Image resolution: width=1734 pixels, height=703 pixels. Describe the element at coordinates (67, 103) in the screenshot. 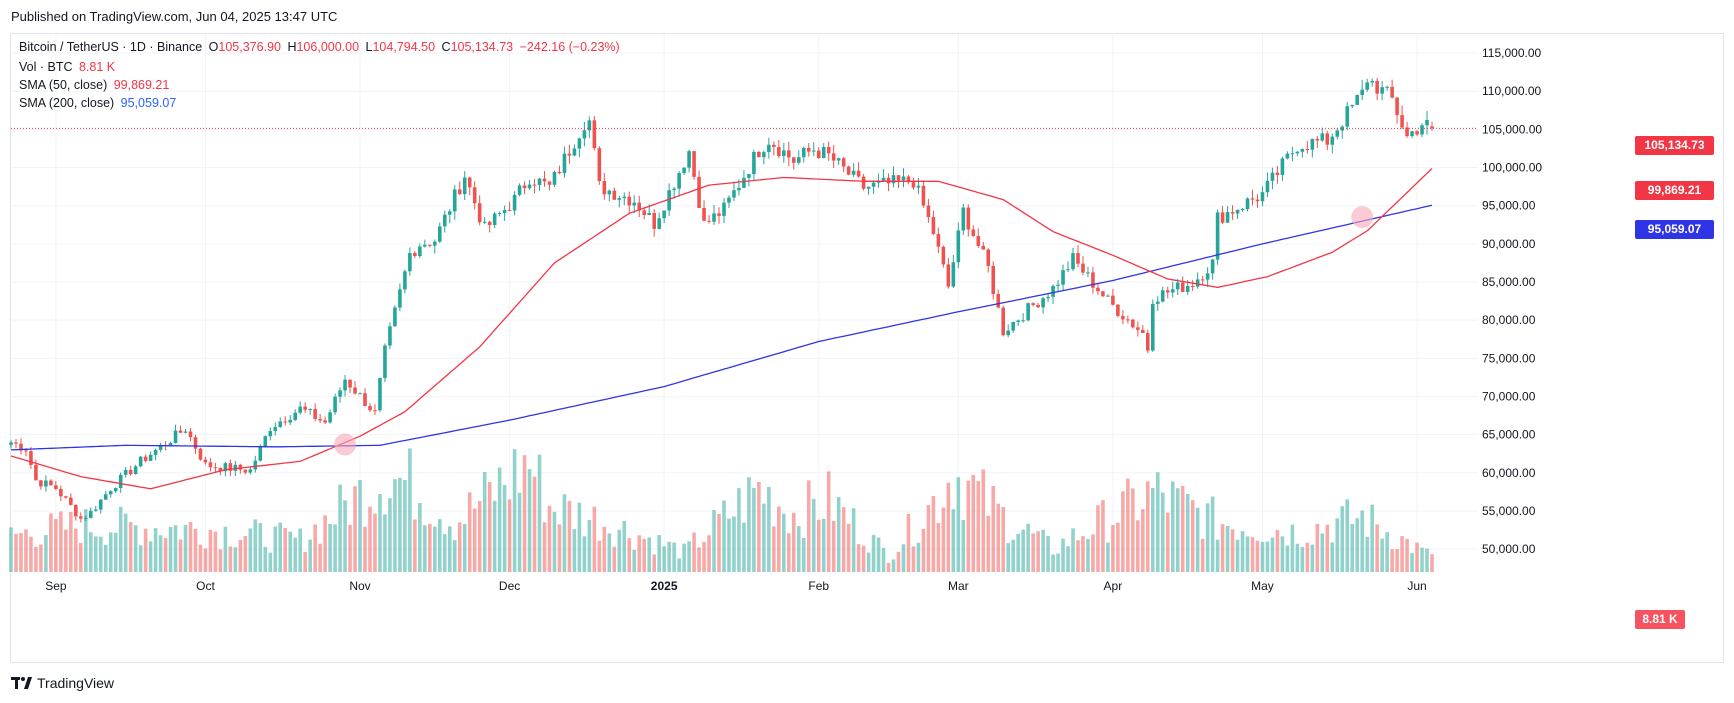

I see `sma200-label: SMA (200, close)` at that location.